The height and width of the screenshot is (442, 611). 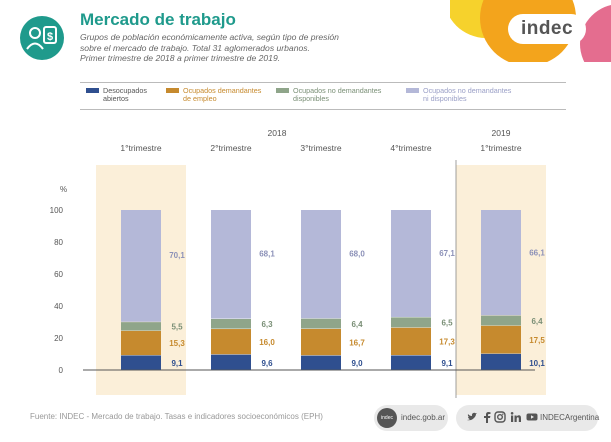 I want to click on twitter-icon, so click(x=472, y=418).